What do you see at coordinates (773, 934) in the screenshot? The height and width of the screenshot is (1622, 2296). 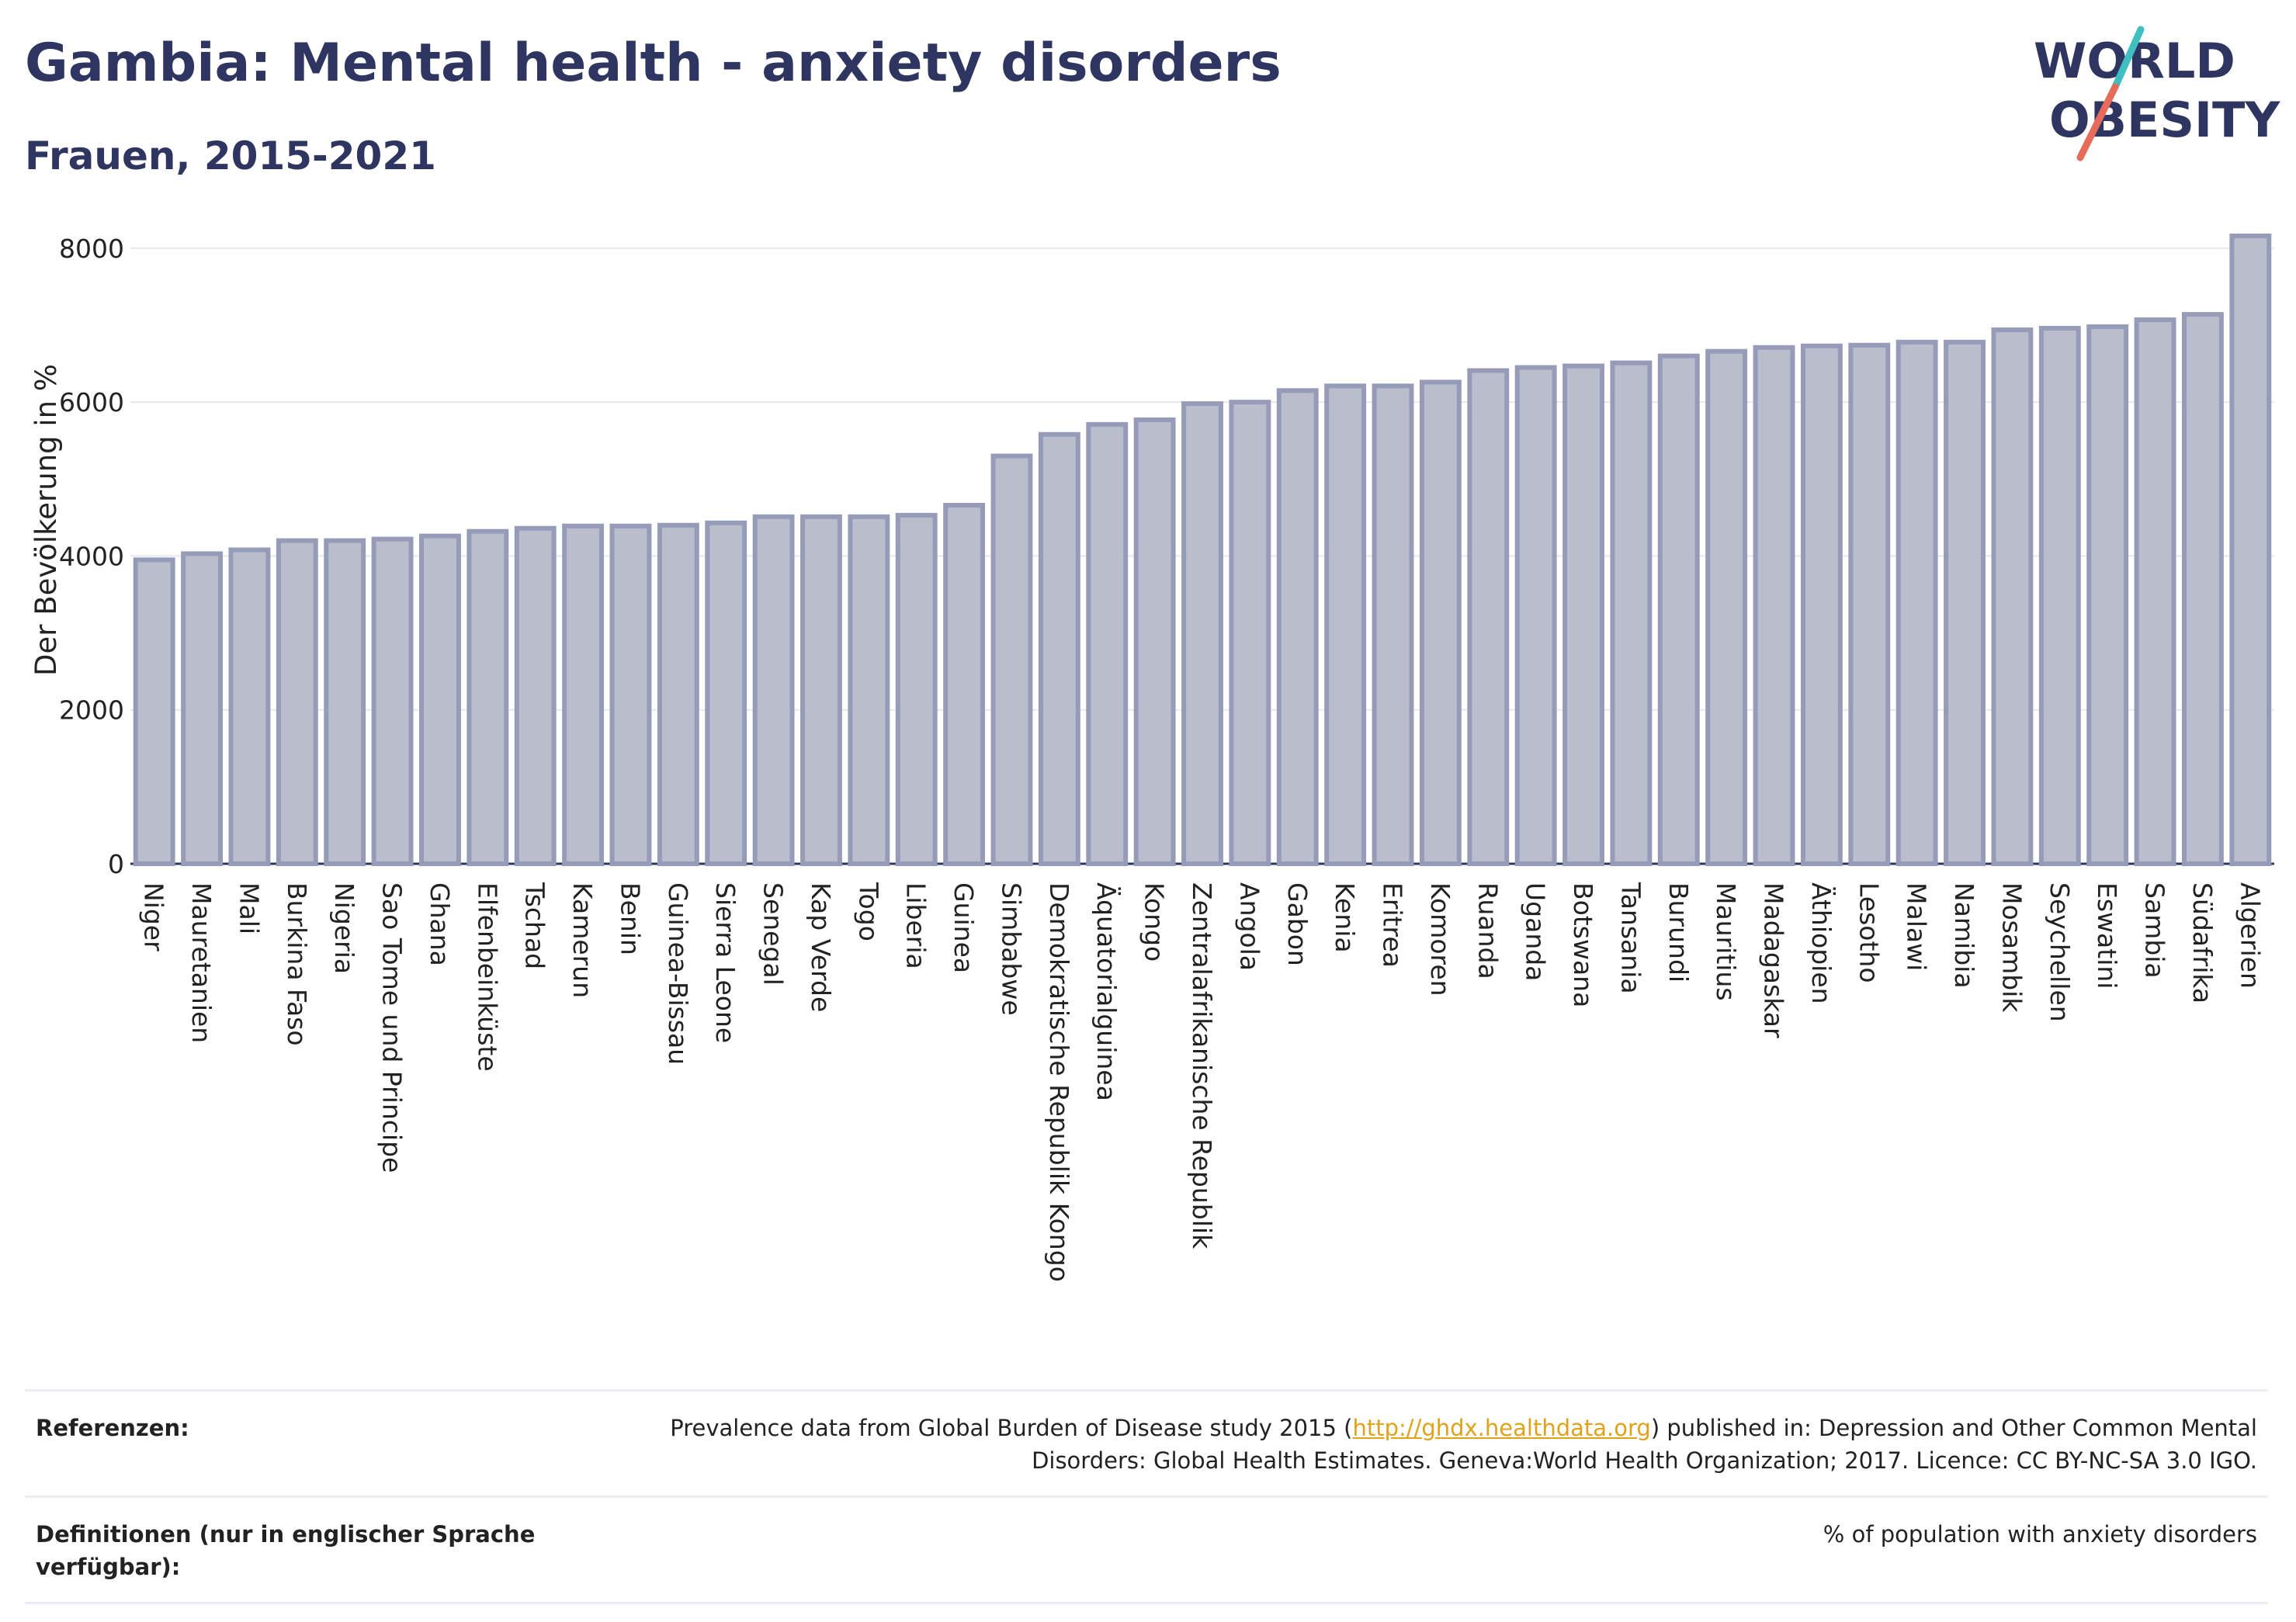 I see `x-category-label: Senegal` at bounding box center [773, 934].